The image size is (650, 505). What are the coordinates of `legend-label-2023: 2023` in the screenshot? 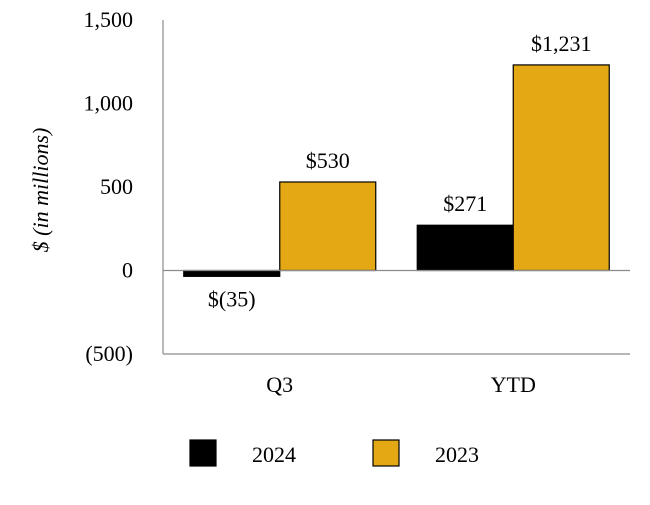 It's located at (457, 454).